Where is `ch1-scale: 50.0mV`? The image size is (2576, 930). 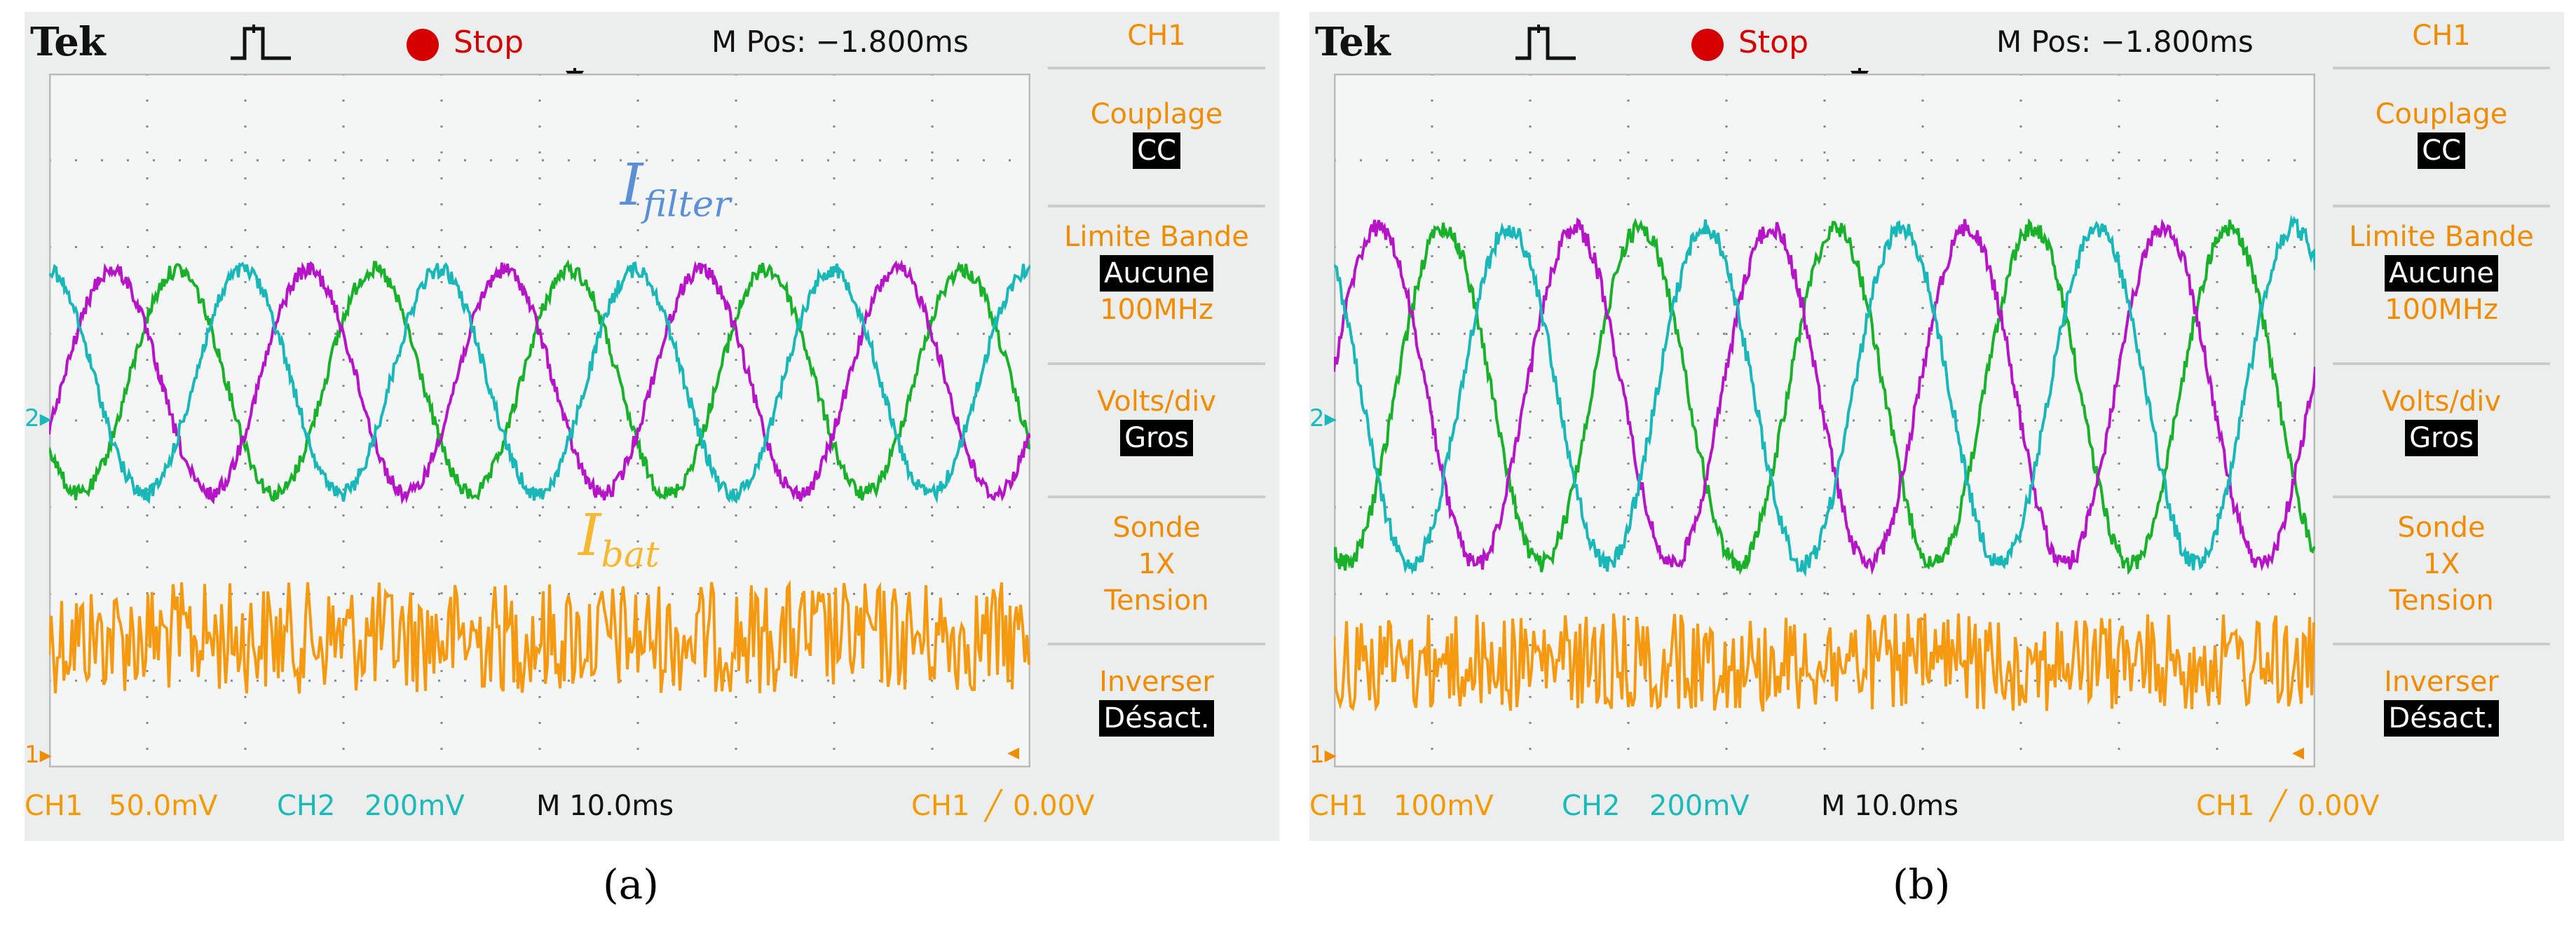
ch1-scale: 50.0mV is located at coordinates (163, 806).